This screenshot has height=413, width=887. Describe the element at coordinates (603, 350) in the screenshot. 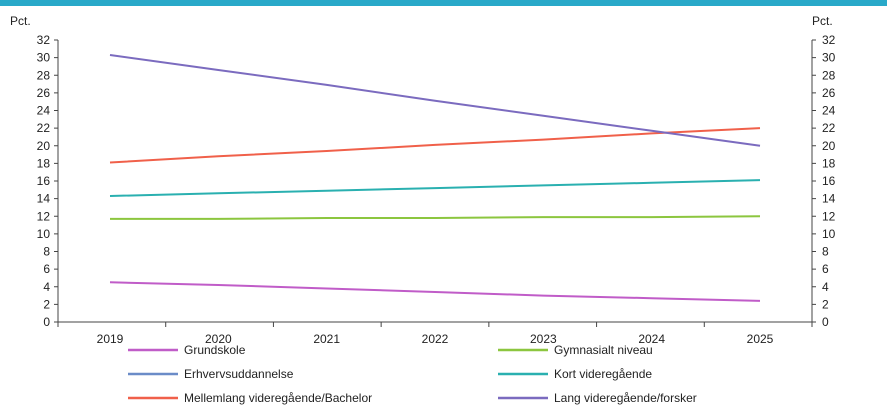

I see `legend-label: Gymnasialt niveau` at that location.